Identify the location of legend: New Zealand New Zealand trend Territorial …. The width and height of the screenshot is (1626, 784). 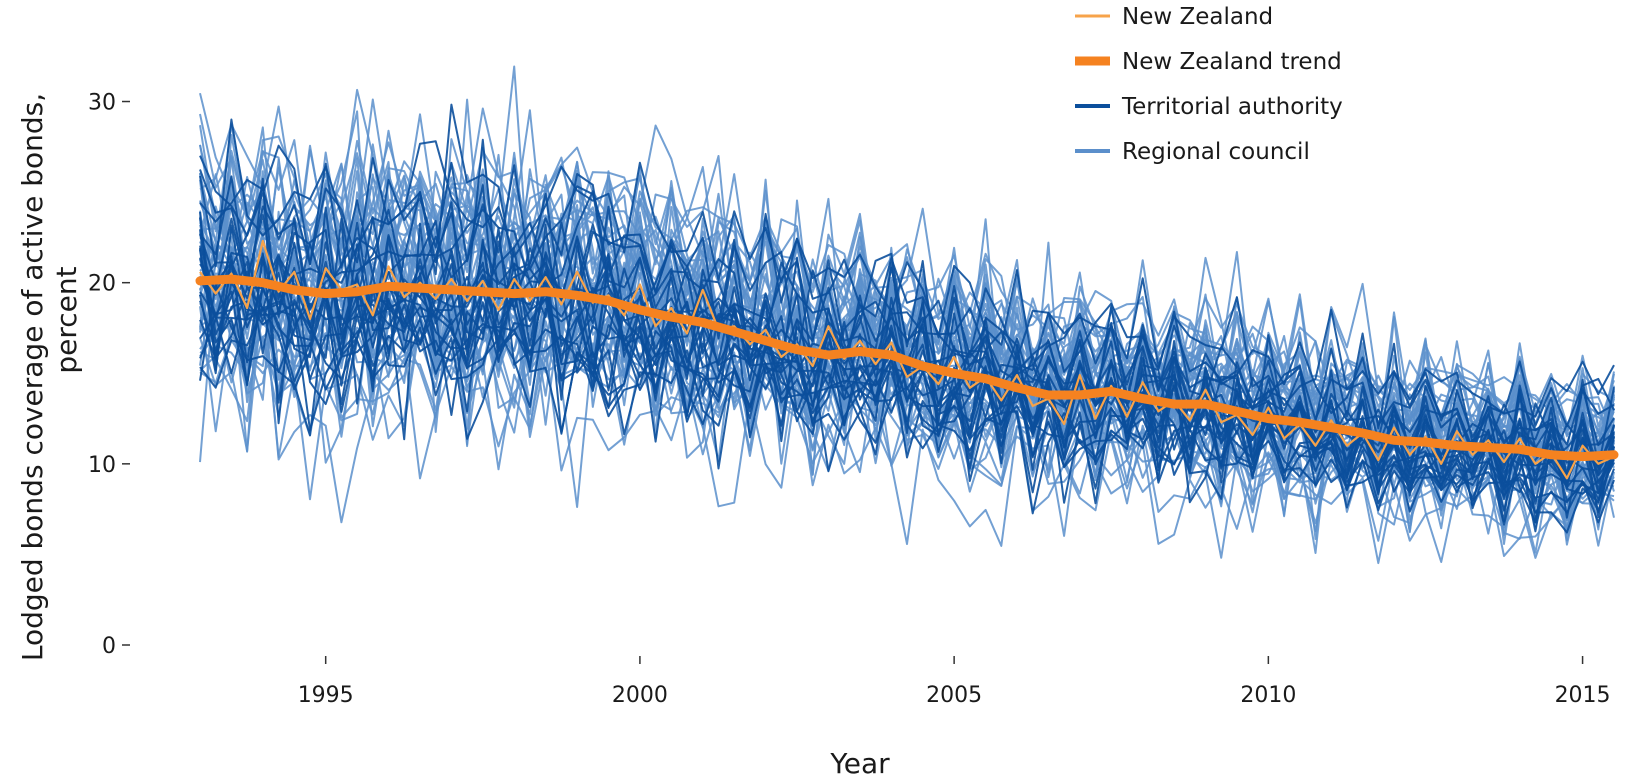
(1209, 84).